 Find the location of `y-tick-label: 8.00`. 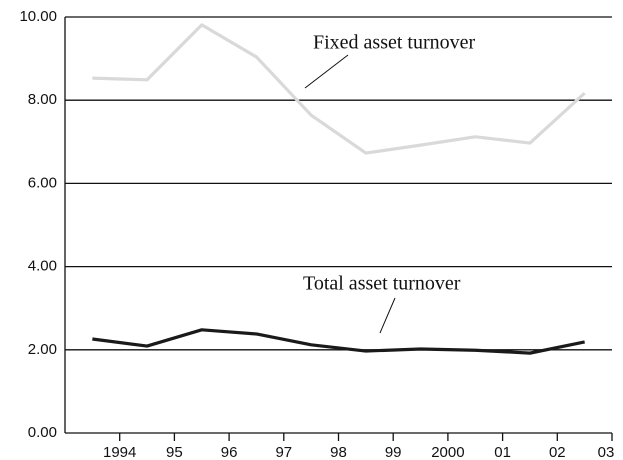

y-tick-label: 8.00 is located at coordinates (42, 99).